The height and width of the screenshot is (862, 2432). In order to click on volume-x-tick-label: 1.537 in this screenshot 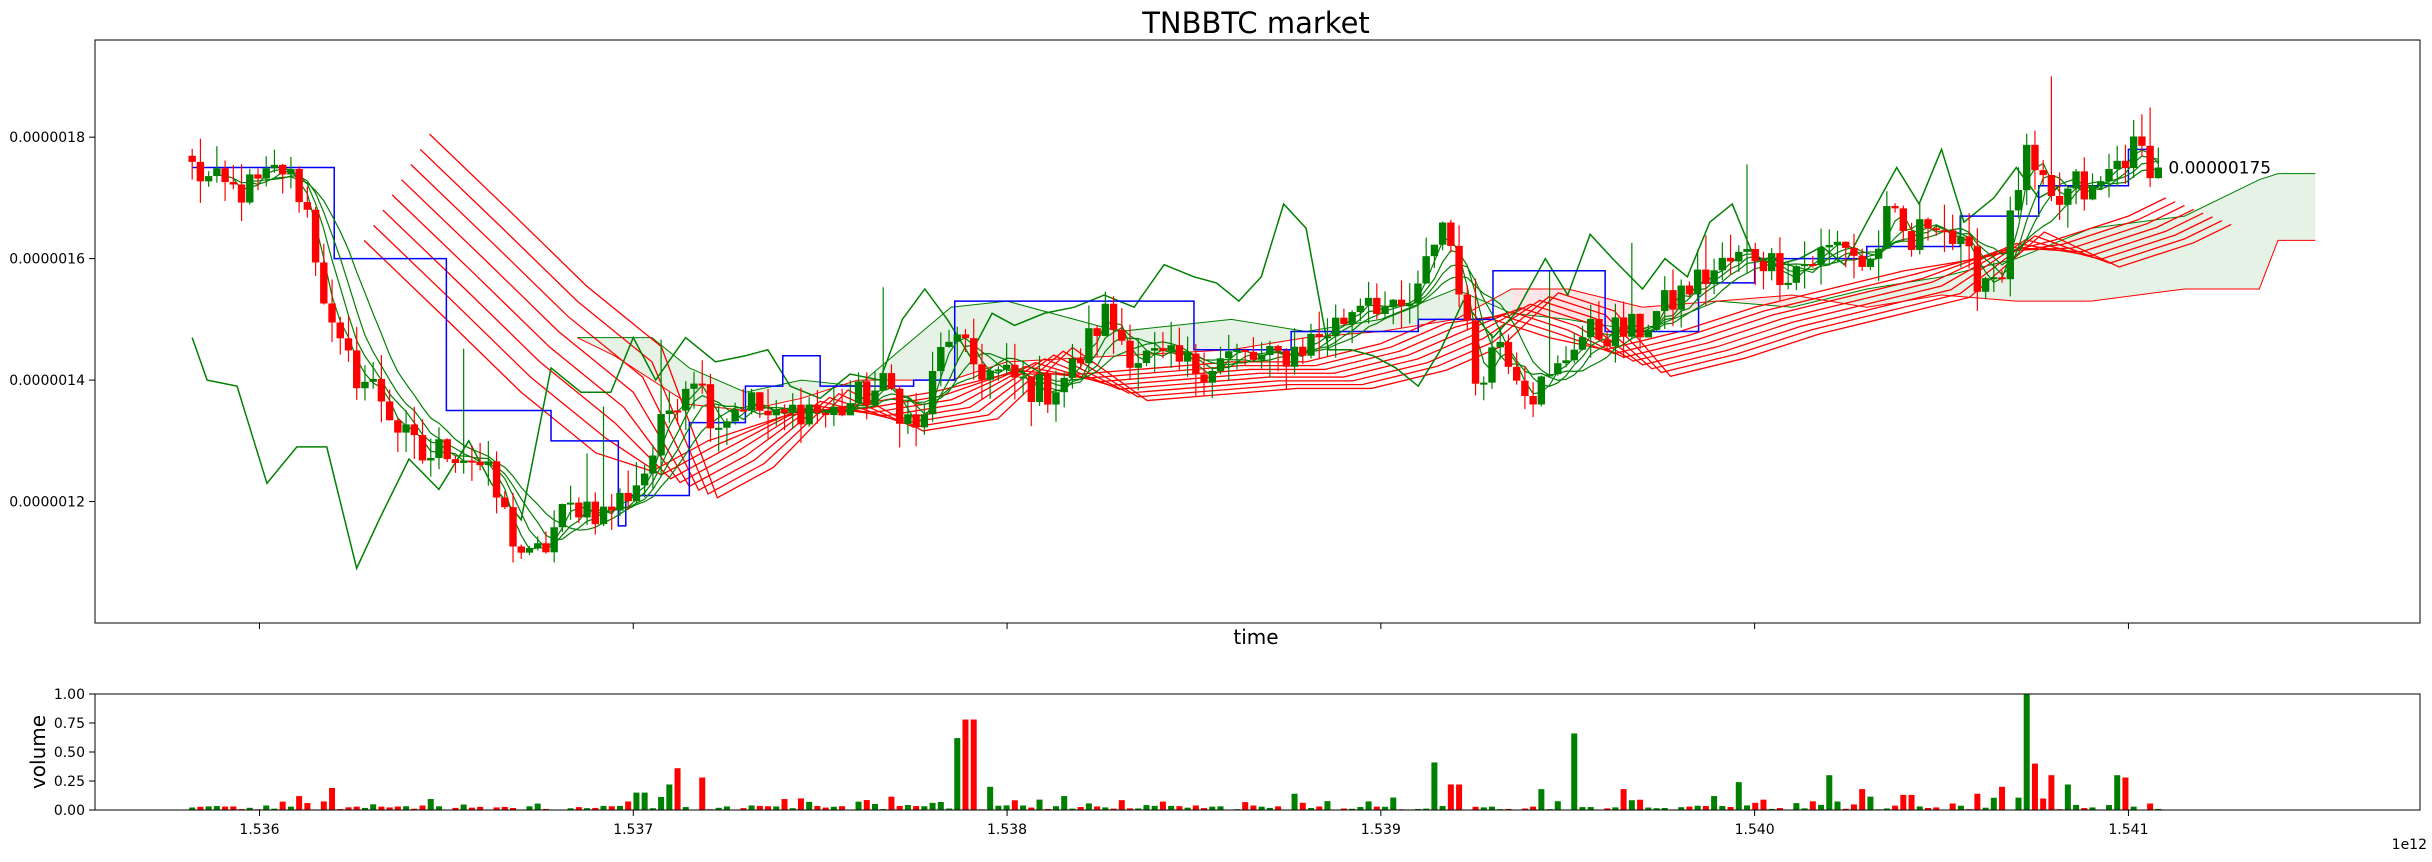, I will do `click(633, 830)`.